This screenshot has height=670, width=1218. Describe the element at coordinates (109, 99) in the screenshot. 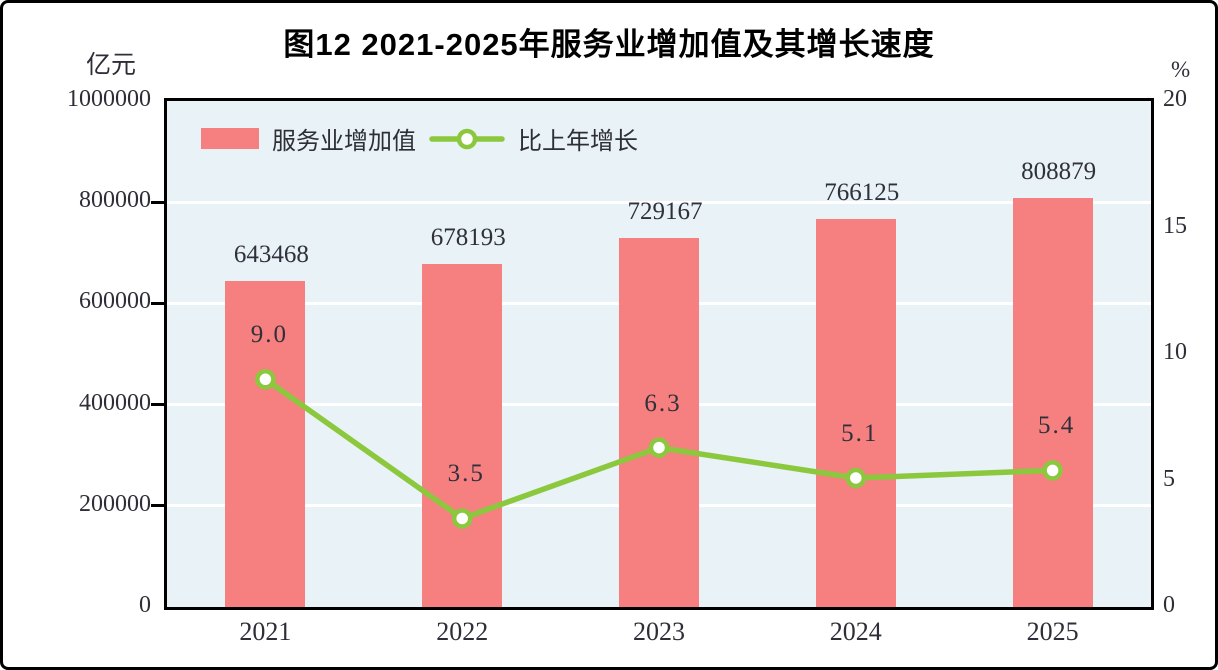

I see `y-axis-left-label: 1000000` at that location.